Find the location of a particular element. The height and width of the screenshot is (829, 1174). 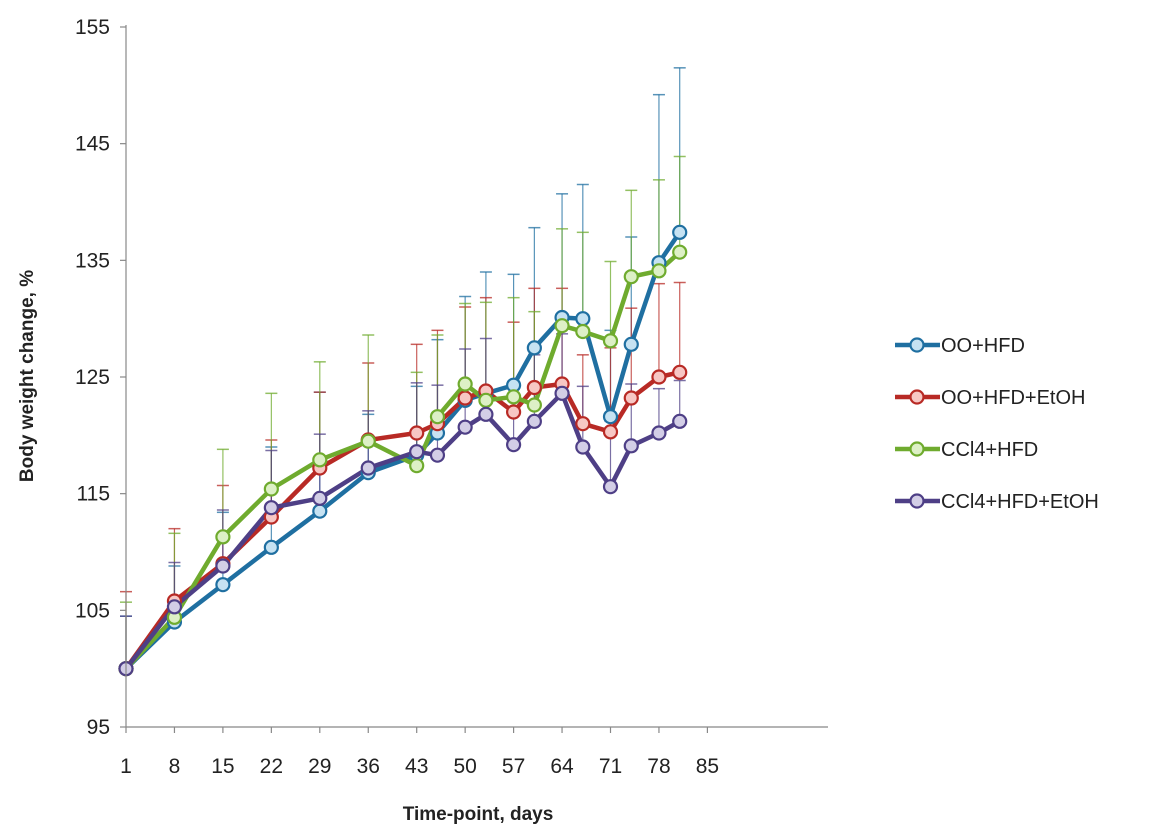

x-tick-label: 36 is located at coordinates (368, 766).